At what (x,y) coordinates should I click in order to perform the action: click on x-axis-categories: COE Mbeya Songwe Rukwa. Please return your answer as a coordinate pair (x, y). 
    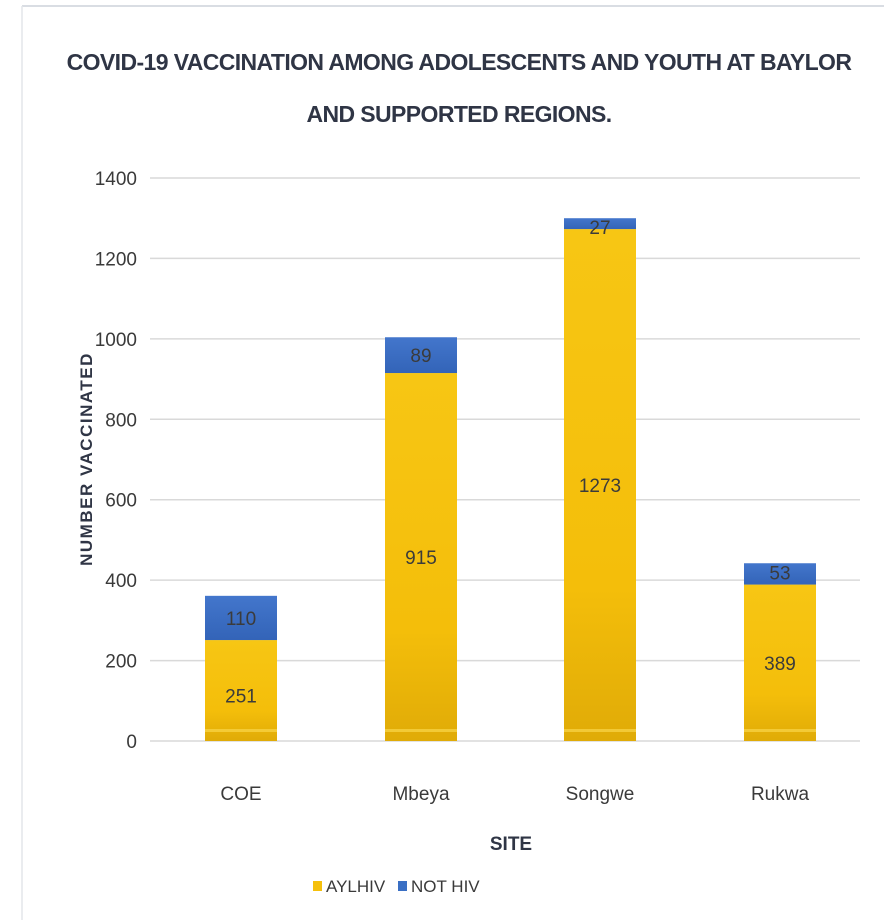
    Looking at the image, I should click on (514, 794).